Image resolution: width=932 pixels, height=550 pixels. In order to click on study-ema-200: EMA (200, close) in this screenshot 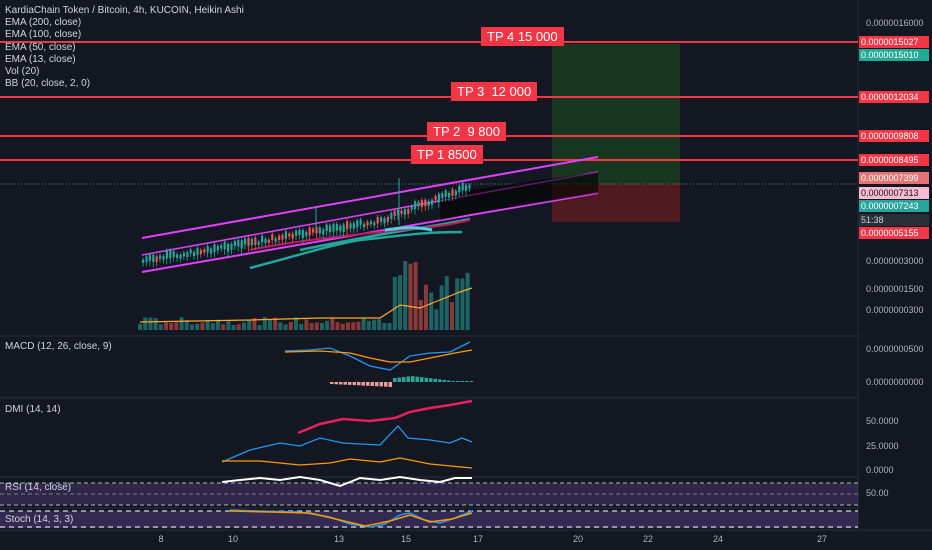, I will do `click(43, 23)`.